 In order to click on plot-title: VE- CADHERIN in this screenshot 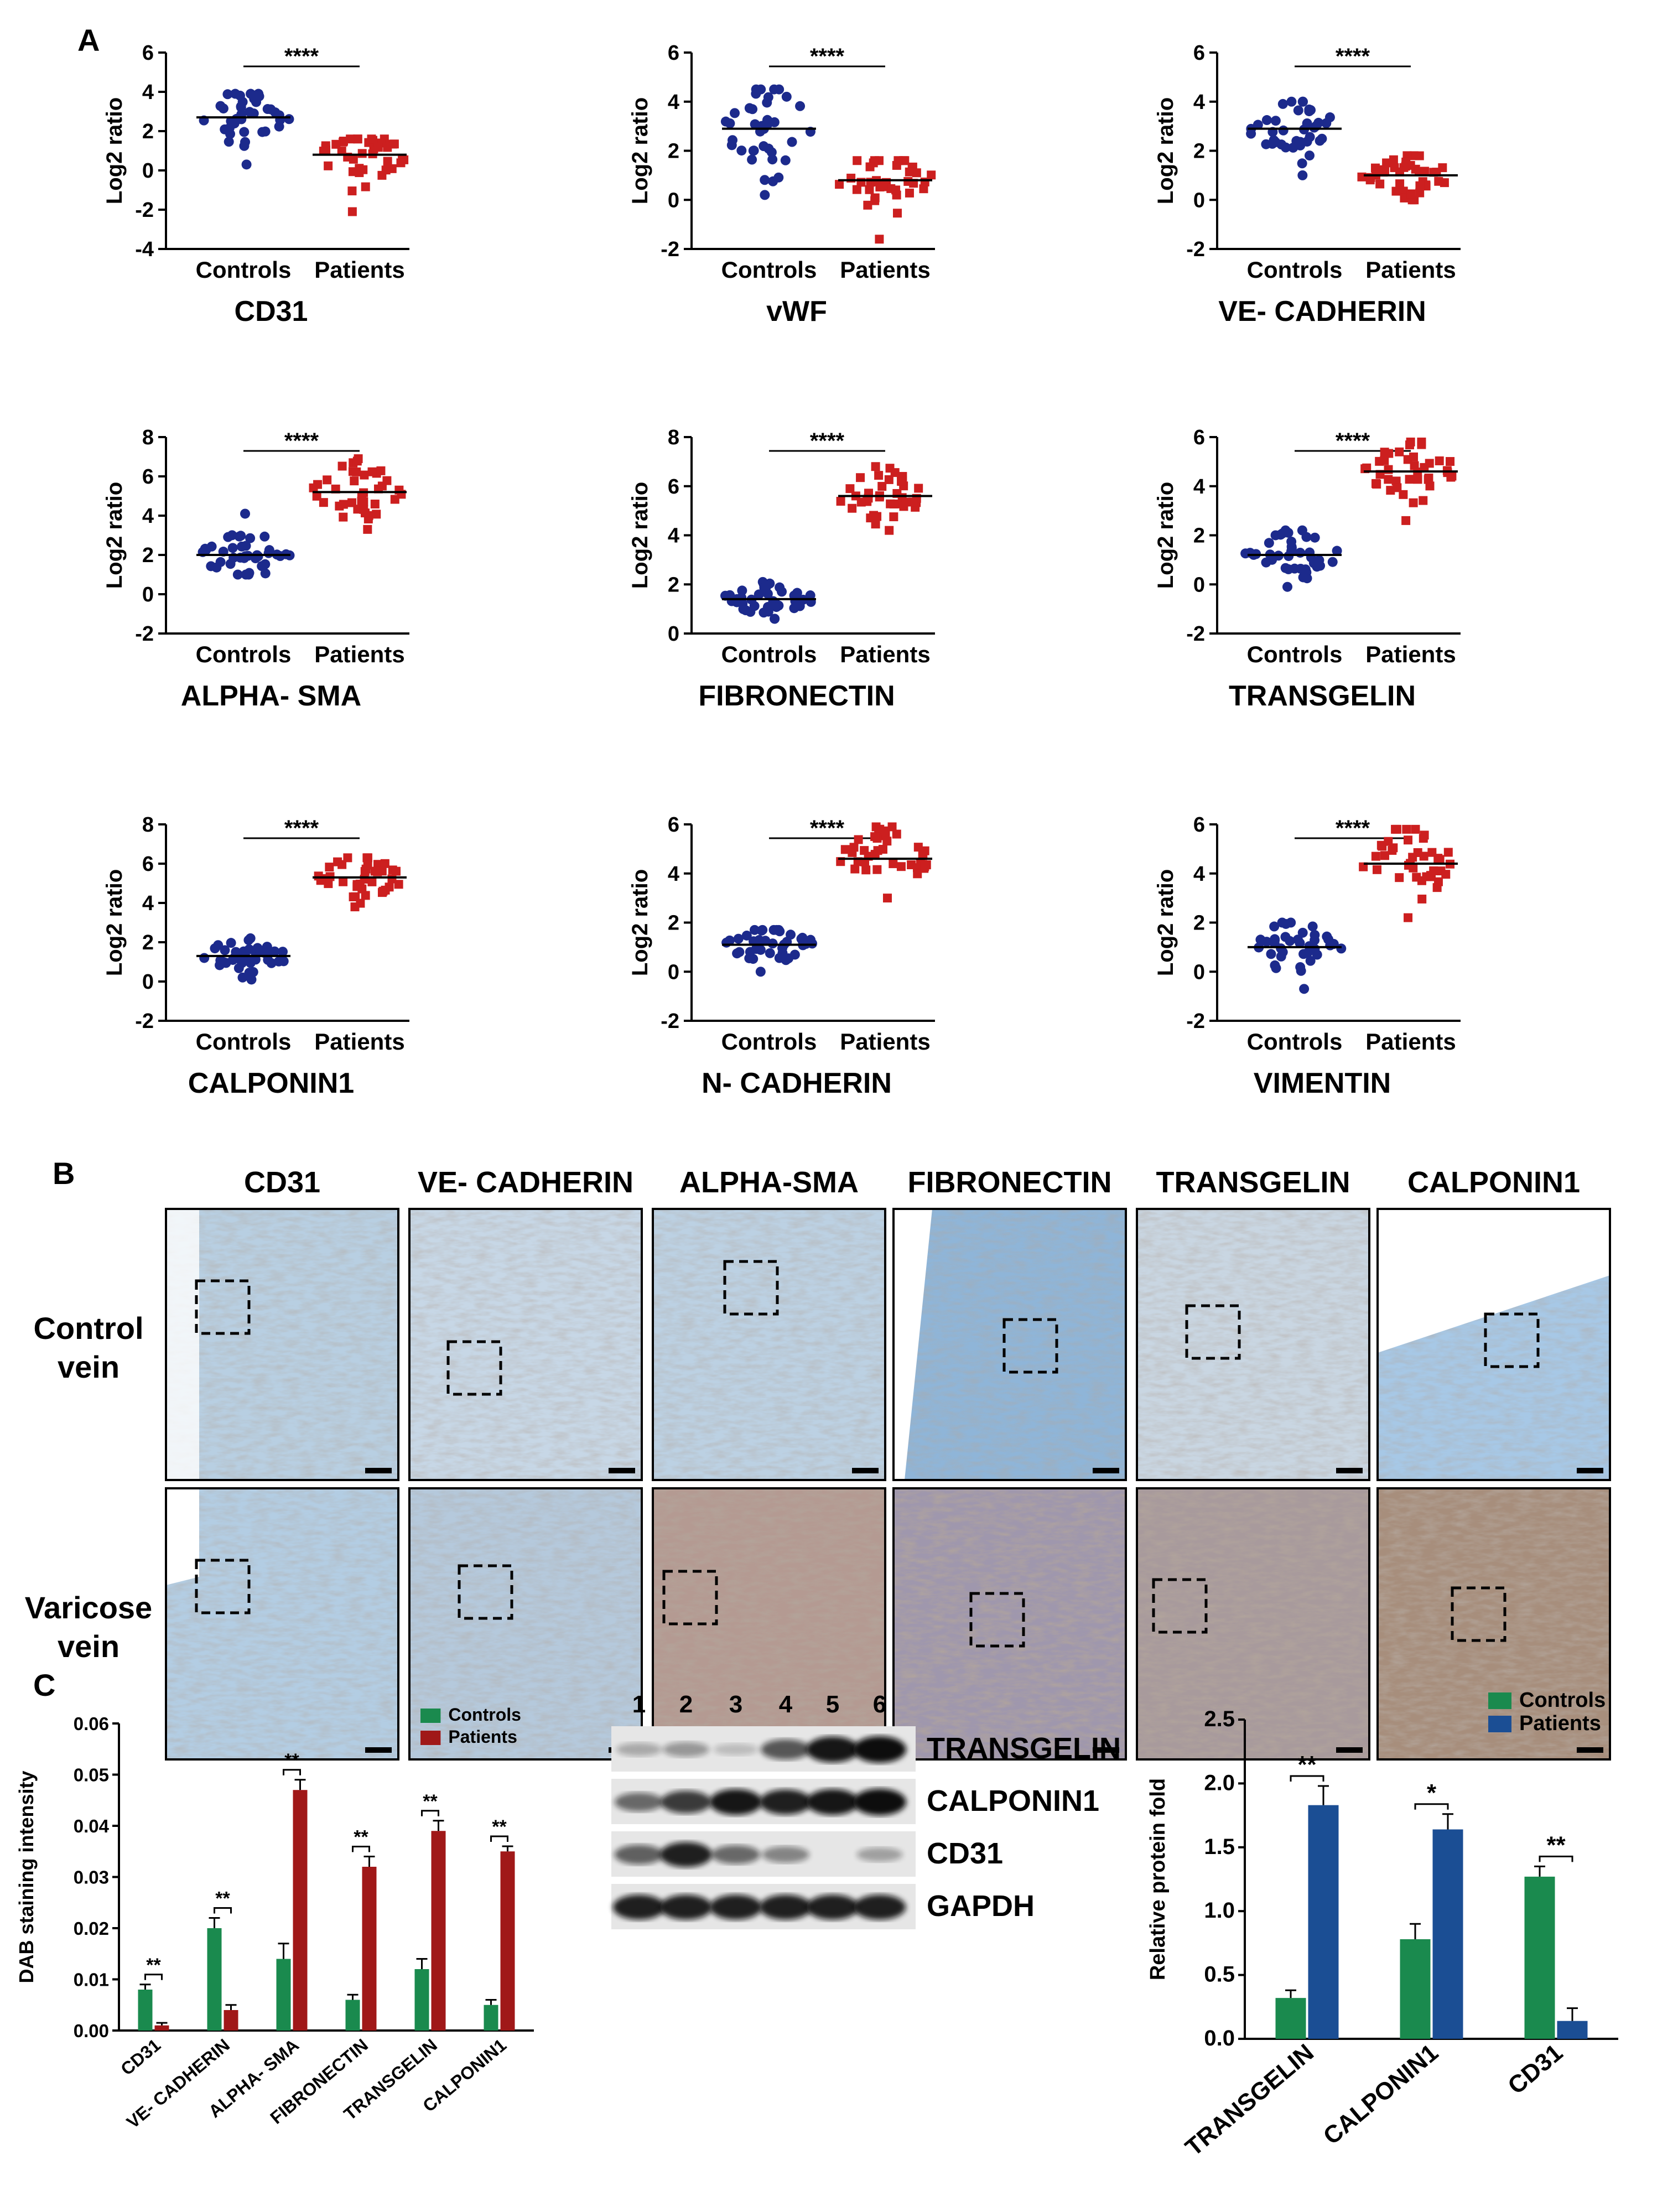, I will do `click(1322, 311)`.